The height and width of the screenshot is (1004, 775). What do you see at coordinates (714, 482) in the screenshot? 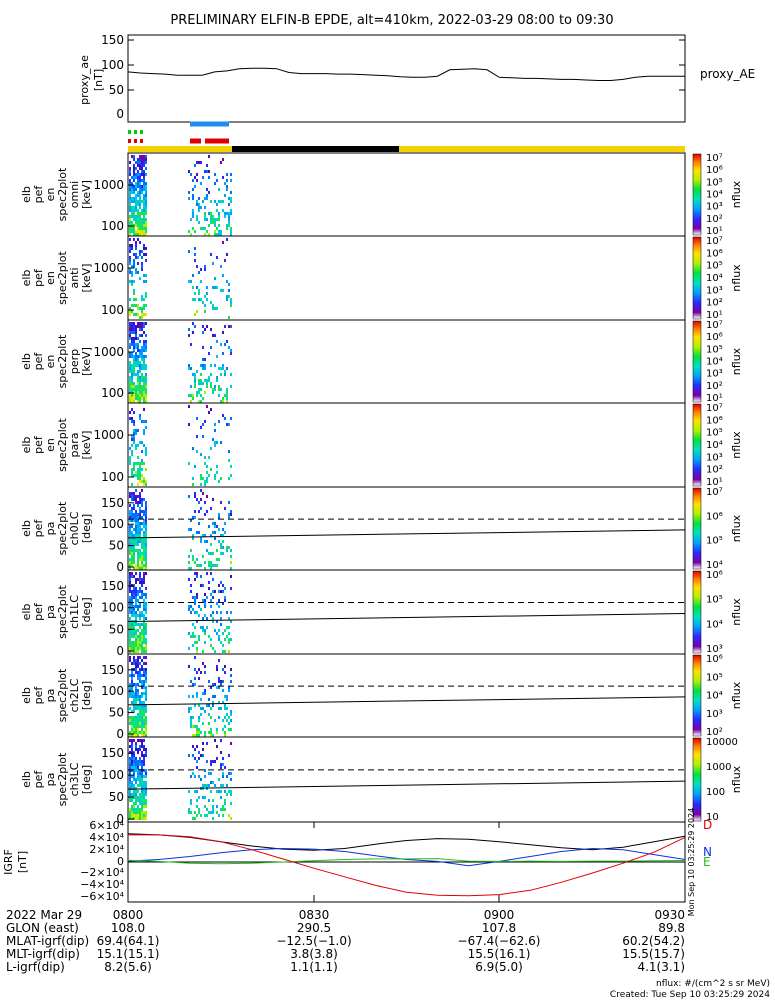
I see `colorbar-tick: 10¹` at bounding box center [714, 482].